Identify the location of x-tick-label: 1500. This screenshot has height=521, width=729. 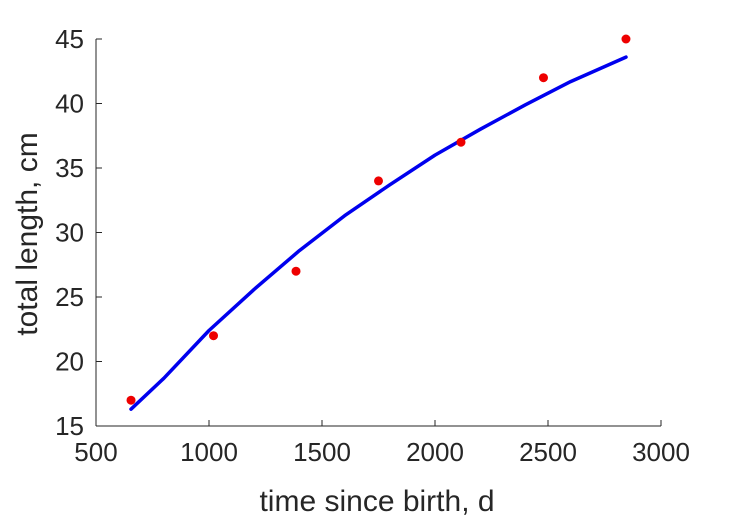
(322, 452).